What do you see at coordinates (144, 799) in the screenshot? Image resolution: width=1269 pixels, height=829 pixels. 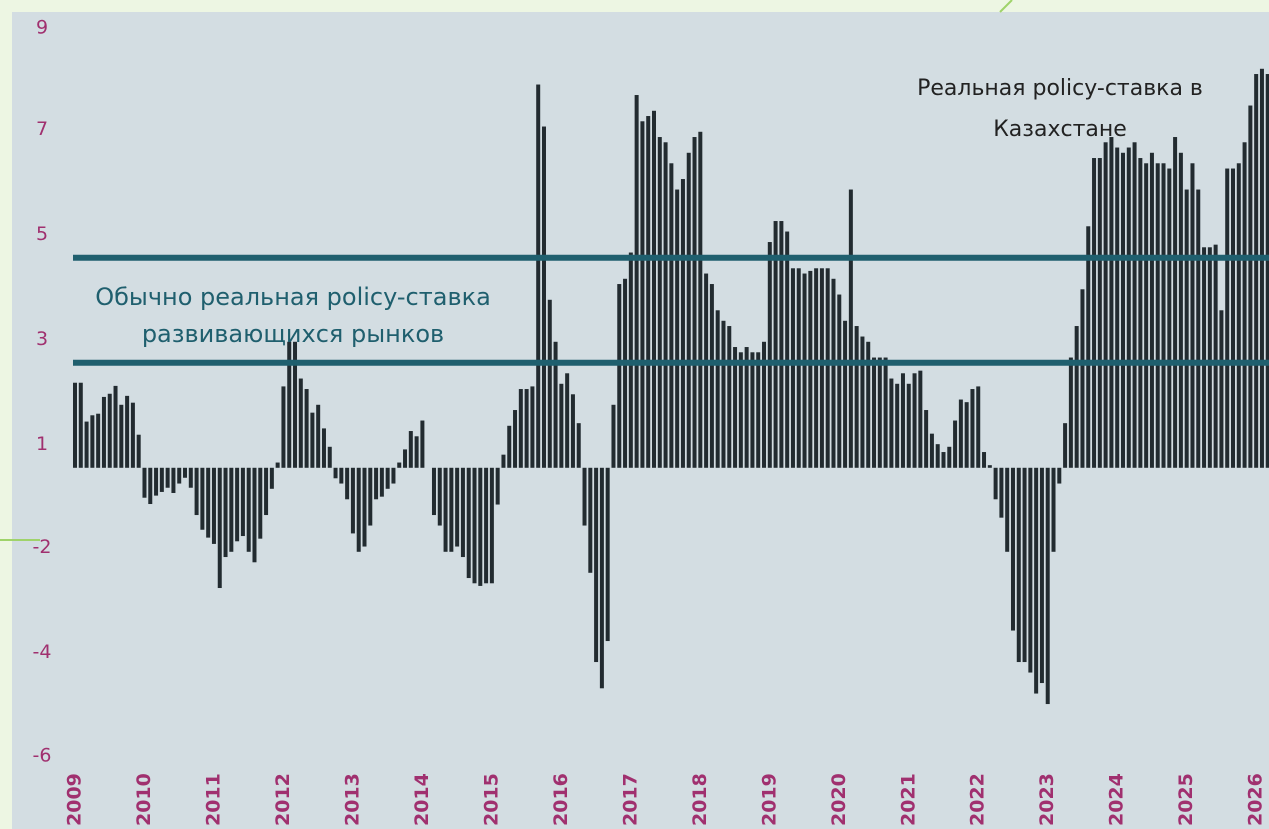 I see `x-tick-label: 2010` at bounding box center [144, 799].